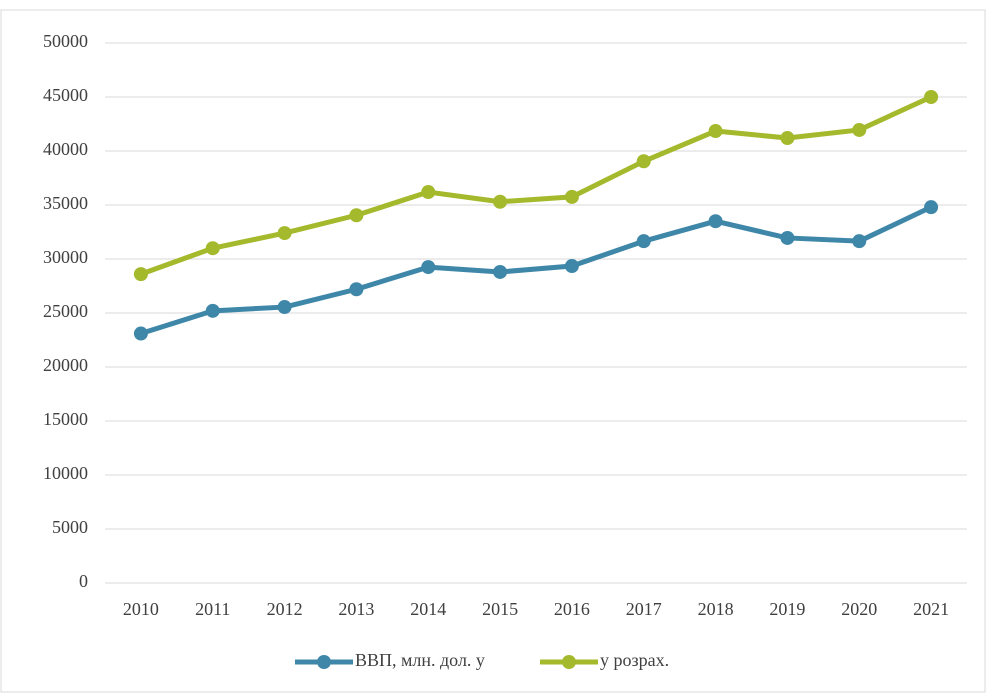 The height and width of the screenshot is (693, 987). I want to click on x-tick-label: 2011, so click(212, 609).